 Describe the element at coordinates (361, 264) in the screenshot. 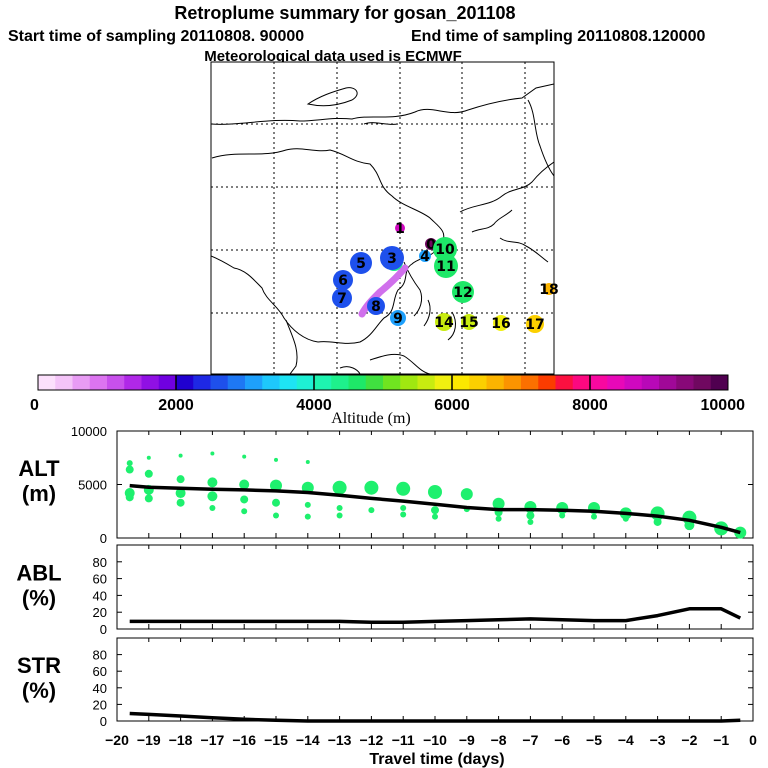

I see `plume-marker-label: 5` at that location.